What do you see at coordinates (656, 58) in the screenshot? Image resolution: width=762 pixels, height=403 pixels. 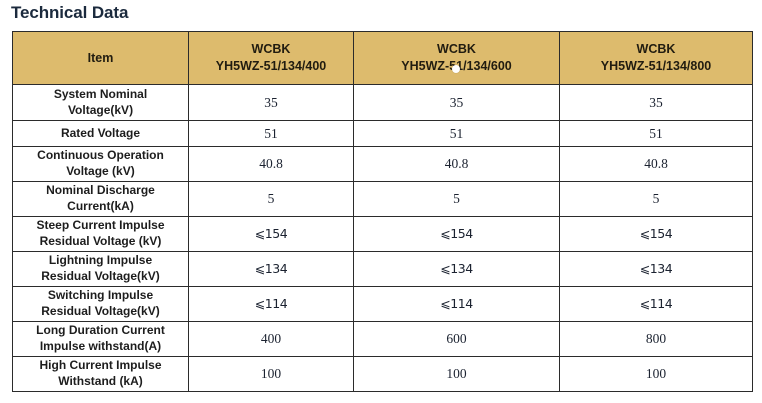 I see `column-header-model-800: WCBK YH5WZ-51/134/800` at bounding box center [656, 58].